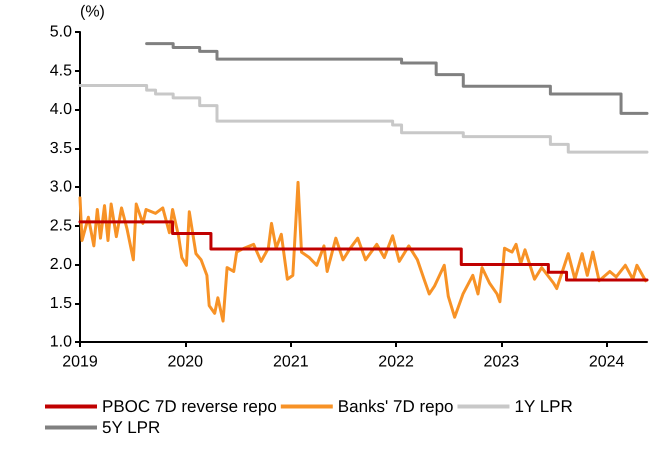 This screenshot has height=457, width=663. Describe the element at coordinates (396, 362) in the screenshot. I see `x-tick-label: 2022` at that location.